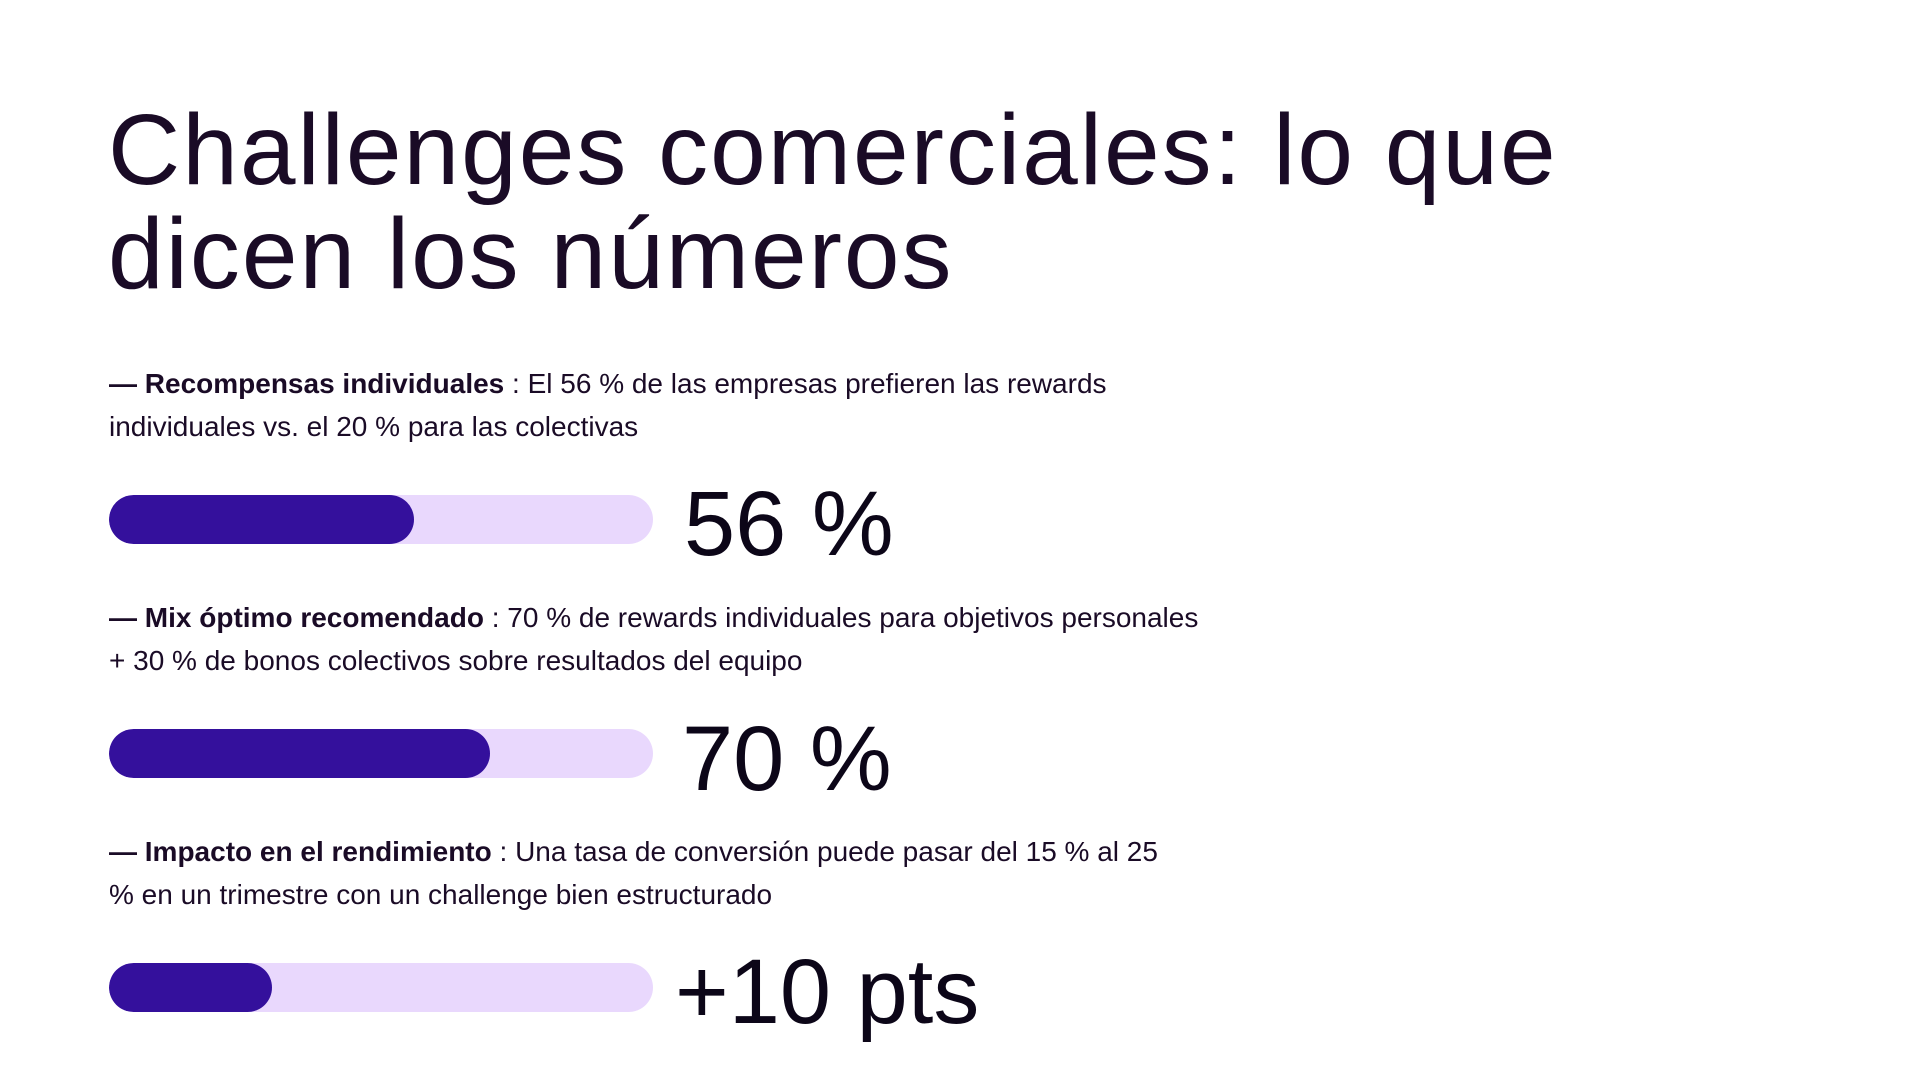 The height and width of the screenshot is (1080, 1920). Describe the element at coordinates (300, 851) in the screenshot. I see `stat-label: — Impacto en el rendimiento` at that location.